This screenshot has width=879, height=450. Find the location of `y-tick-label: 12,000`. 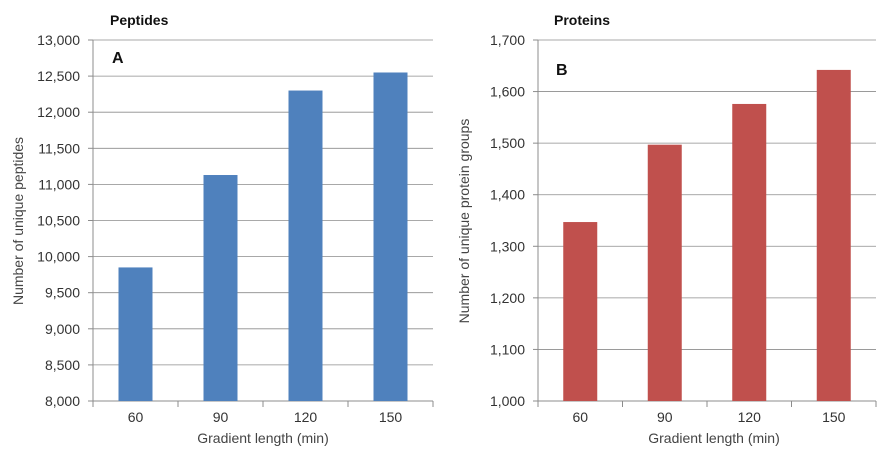

y-tick-label: 12,000 is located at coordinates (58, 112).